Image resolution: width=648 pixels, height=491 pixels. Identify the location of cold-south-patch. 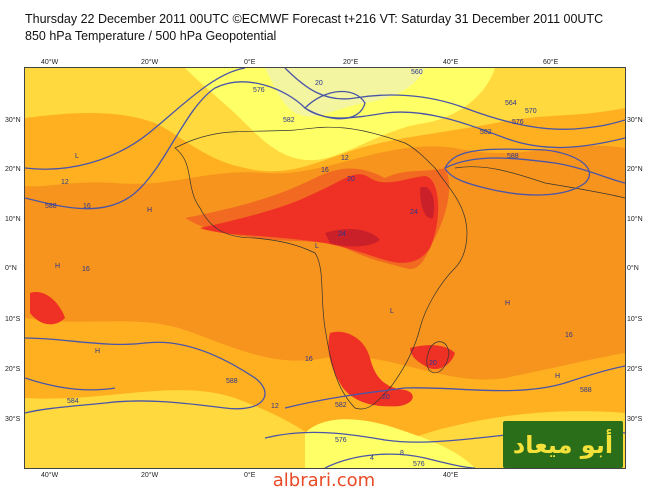
(390, 443).